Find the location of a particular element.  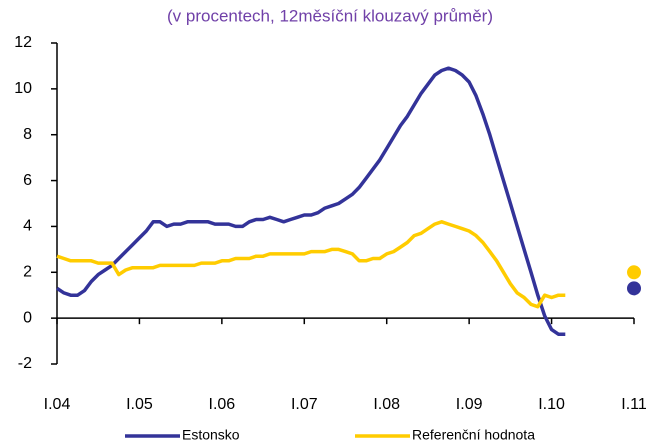

y-tick-label: 4 is located at coordinates (27, 226).